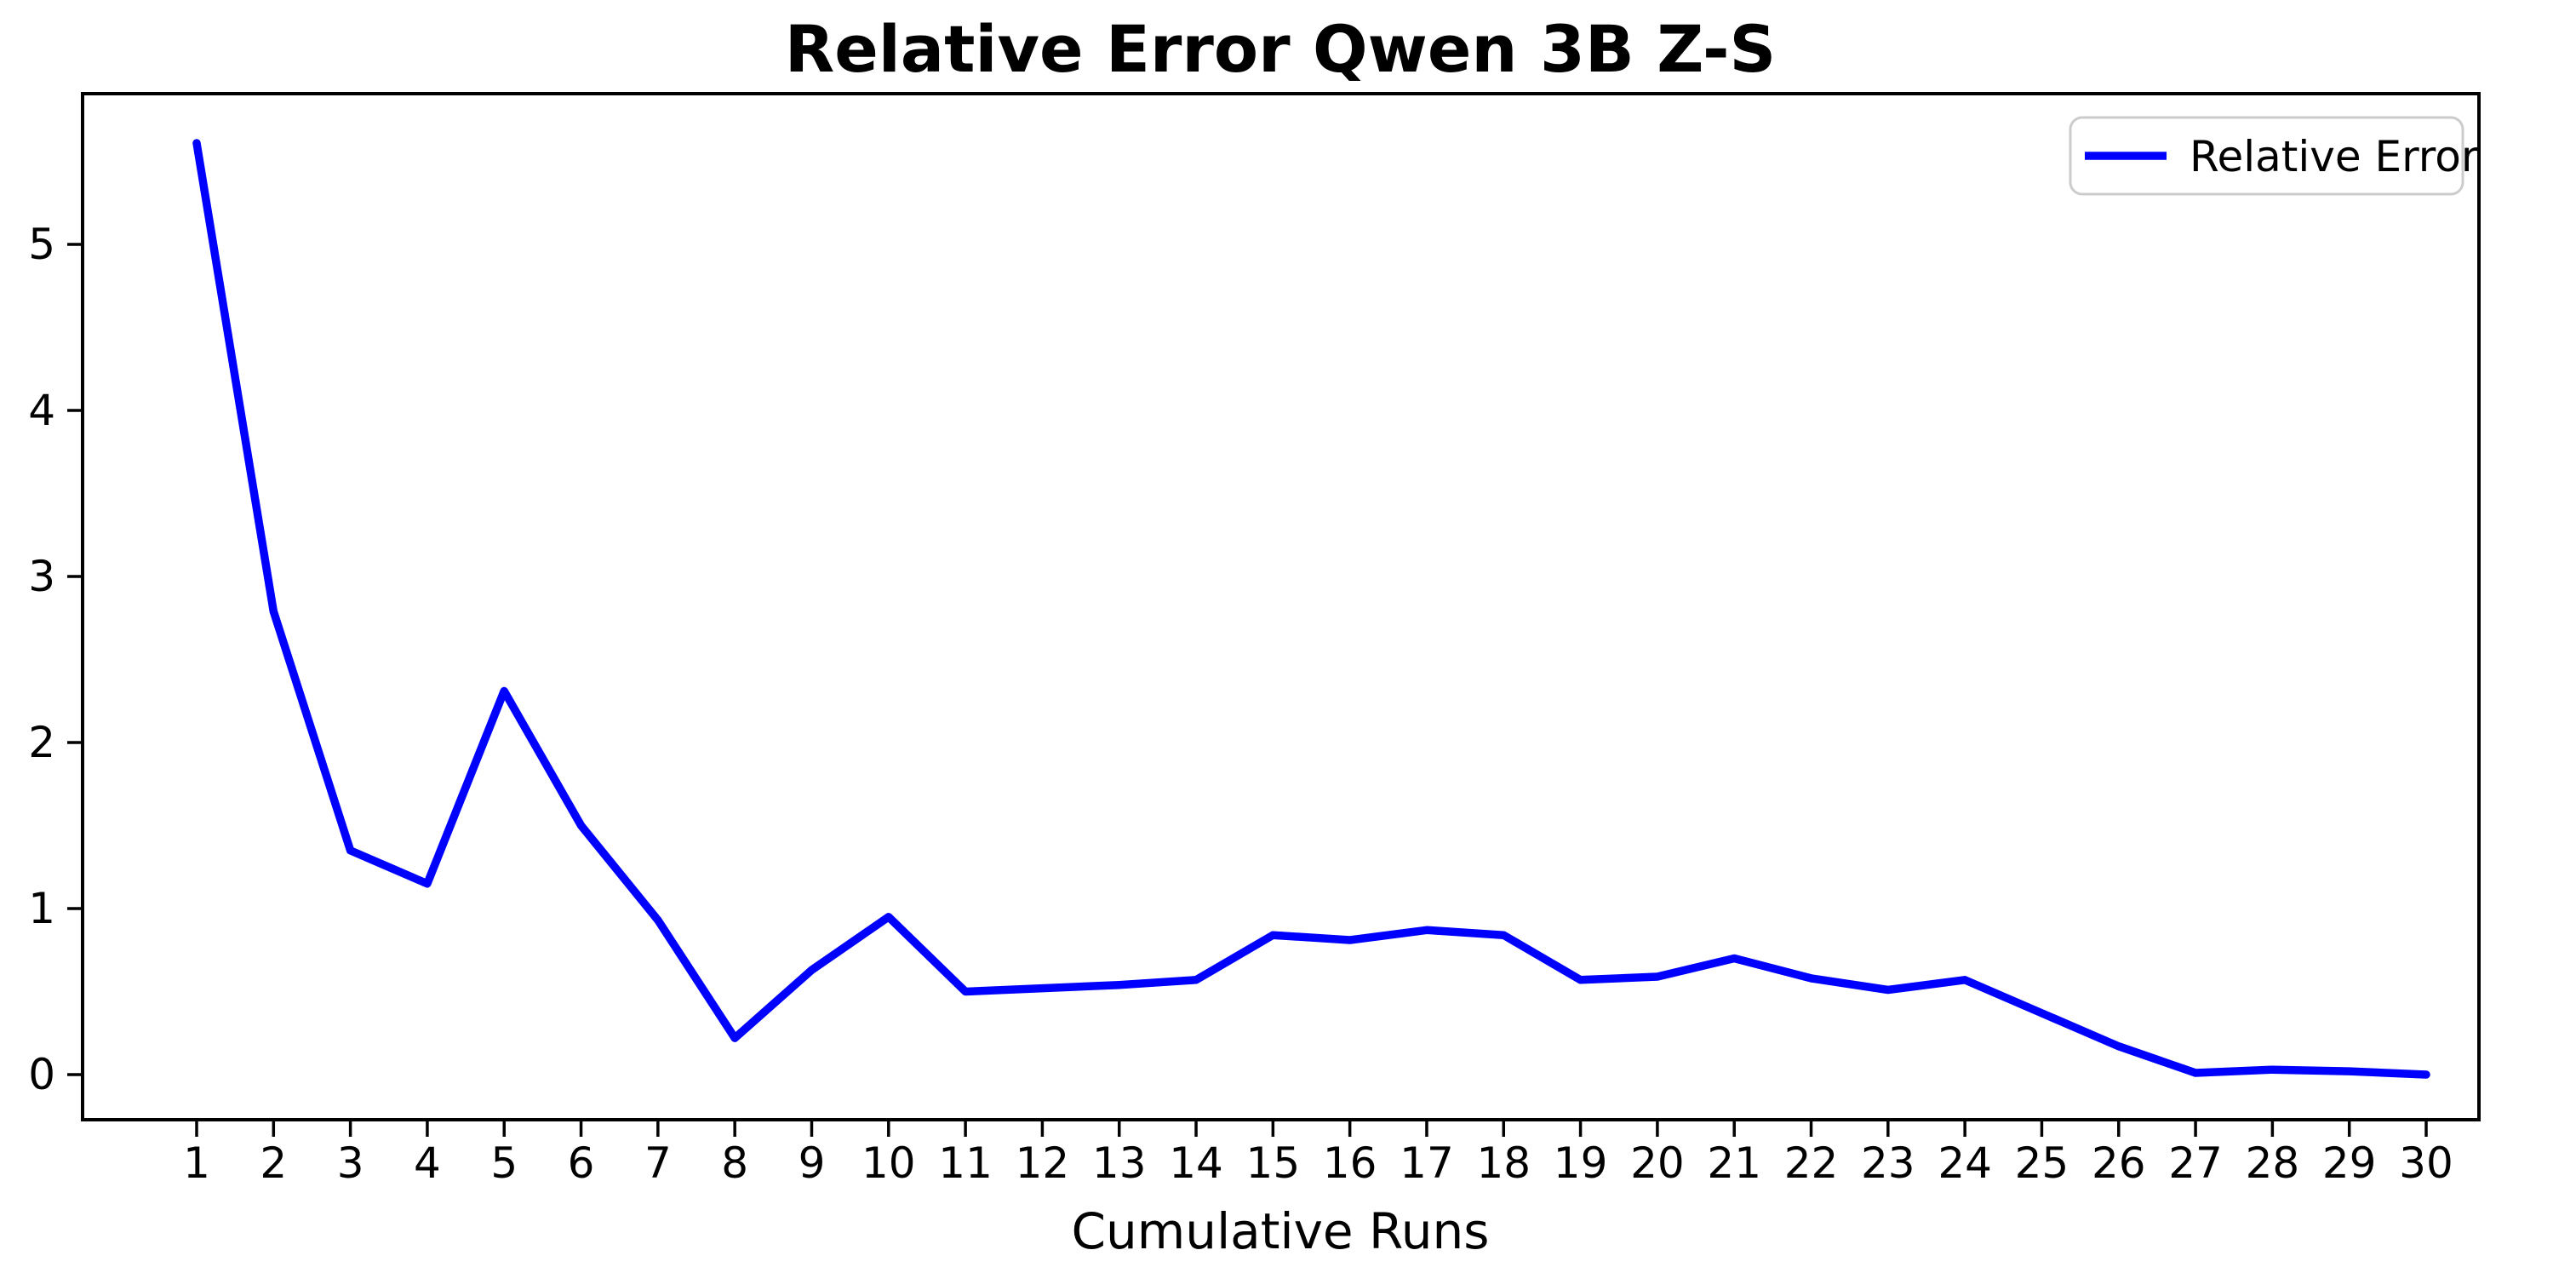  I want to click on x-tick-label: 9, so click(812, 1163).